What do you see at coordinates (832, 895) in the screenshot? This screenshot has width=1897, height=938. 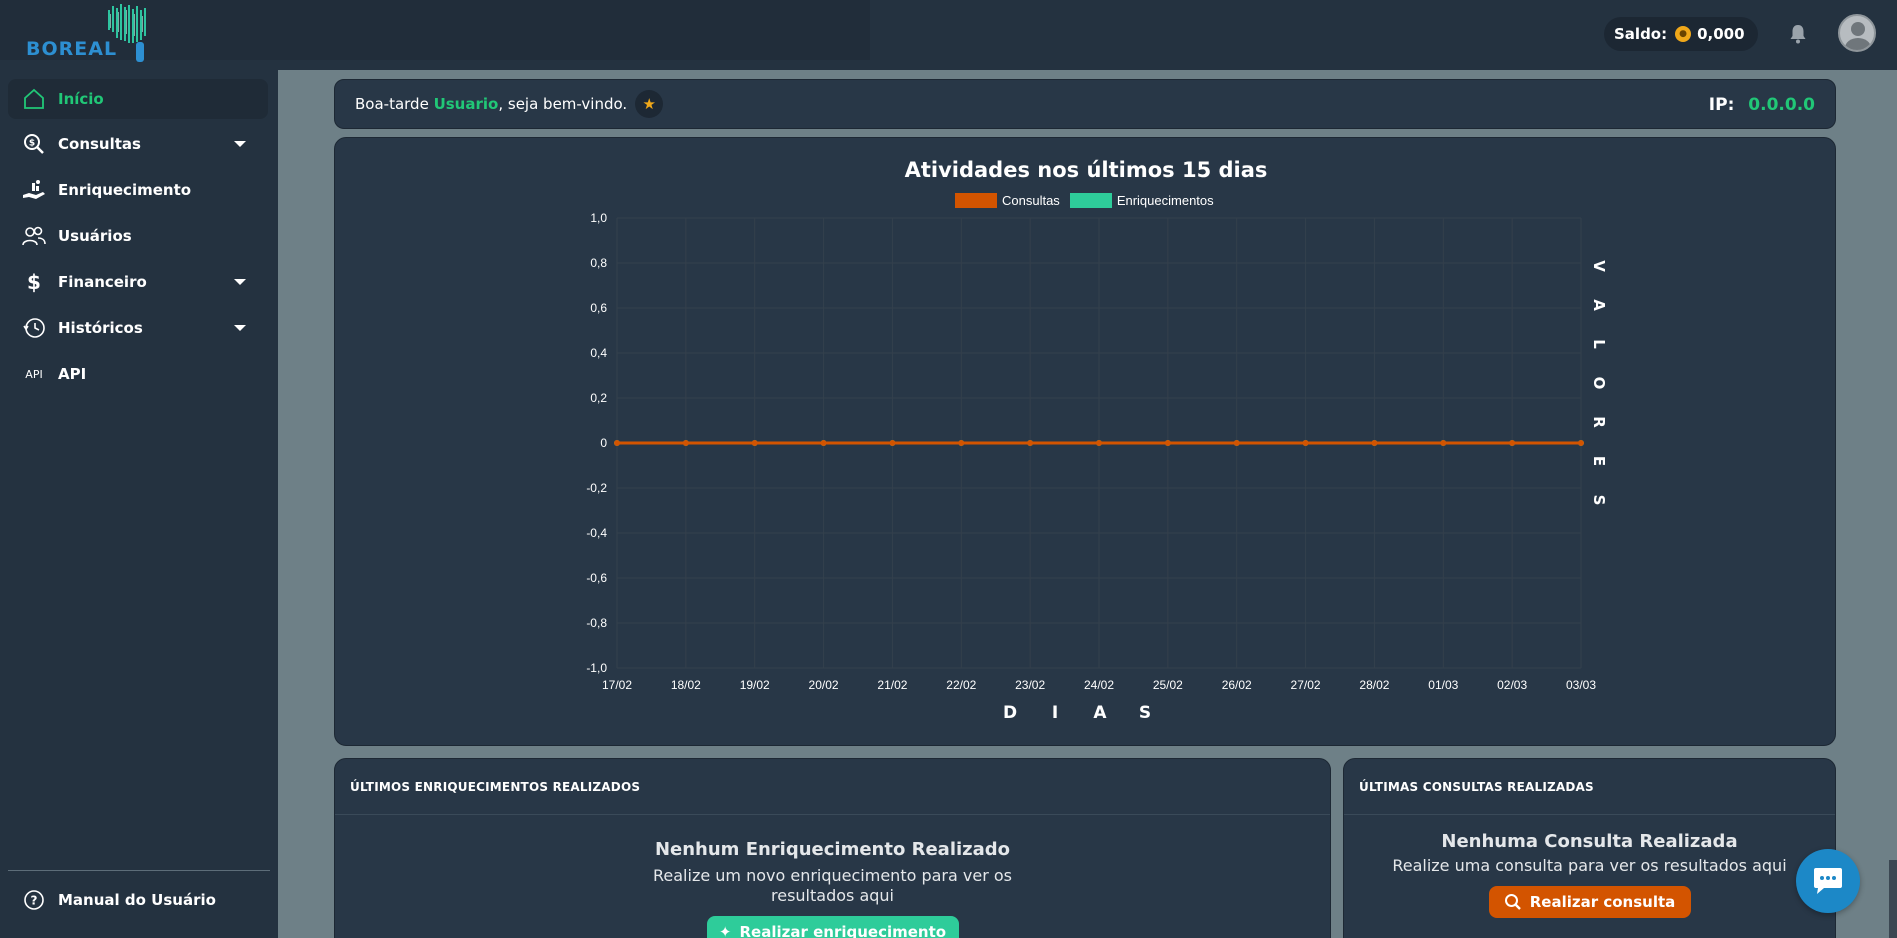 I see `enrichments-empty-subtitle-line2: resultados aqui` at bounding box center [832, 895].